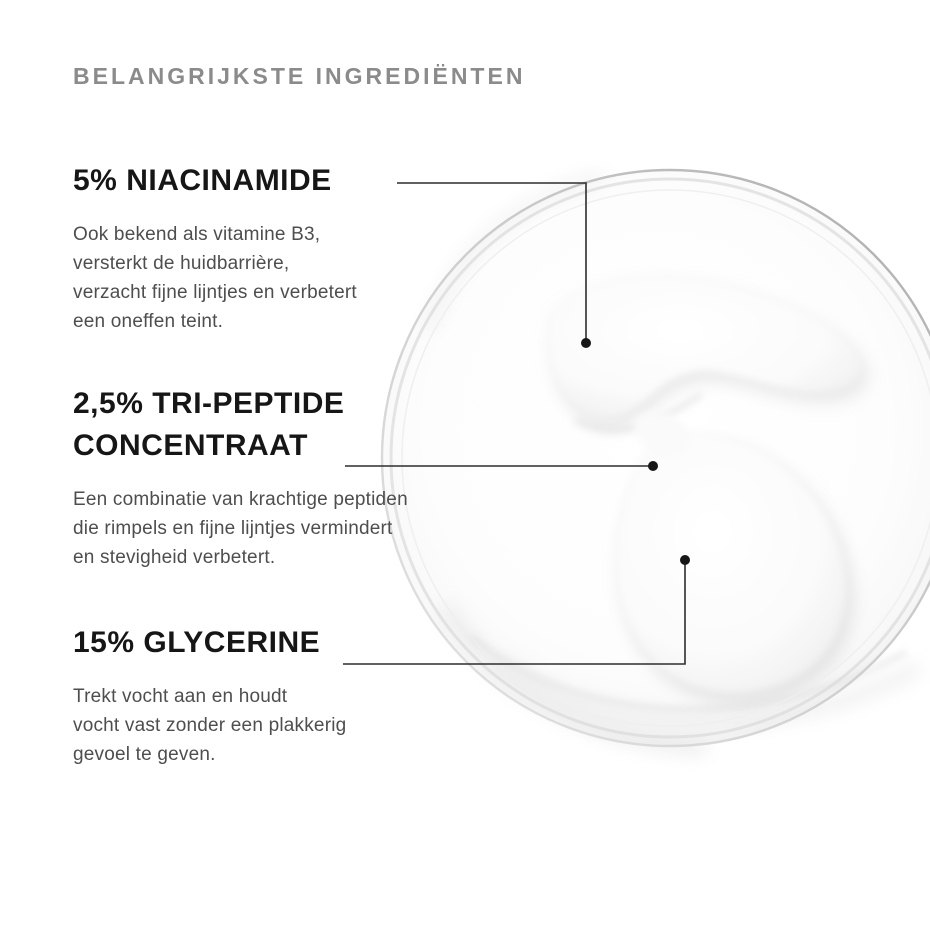  What do you see at coordinates (209, 403) in the screenshot?
I see `ingredient-title-line: 2,5% TRI-PEPTIDE` at bounding box center [209, 403].